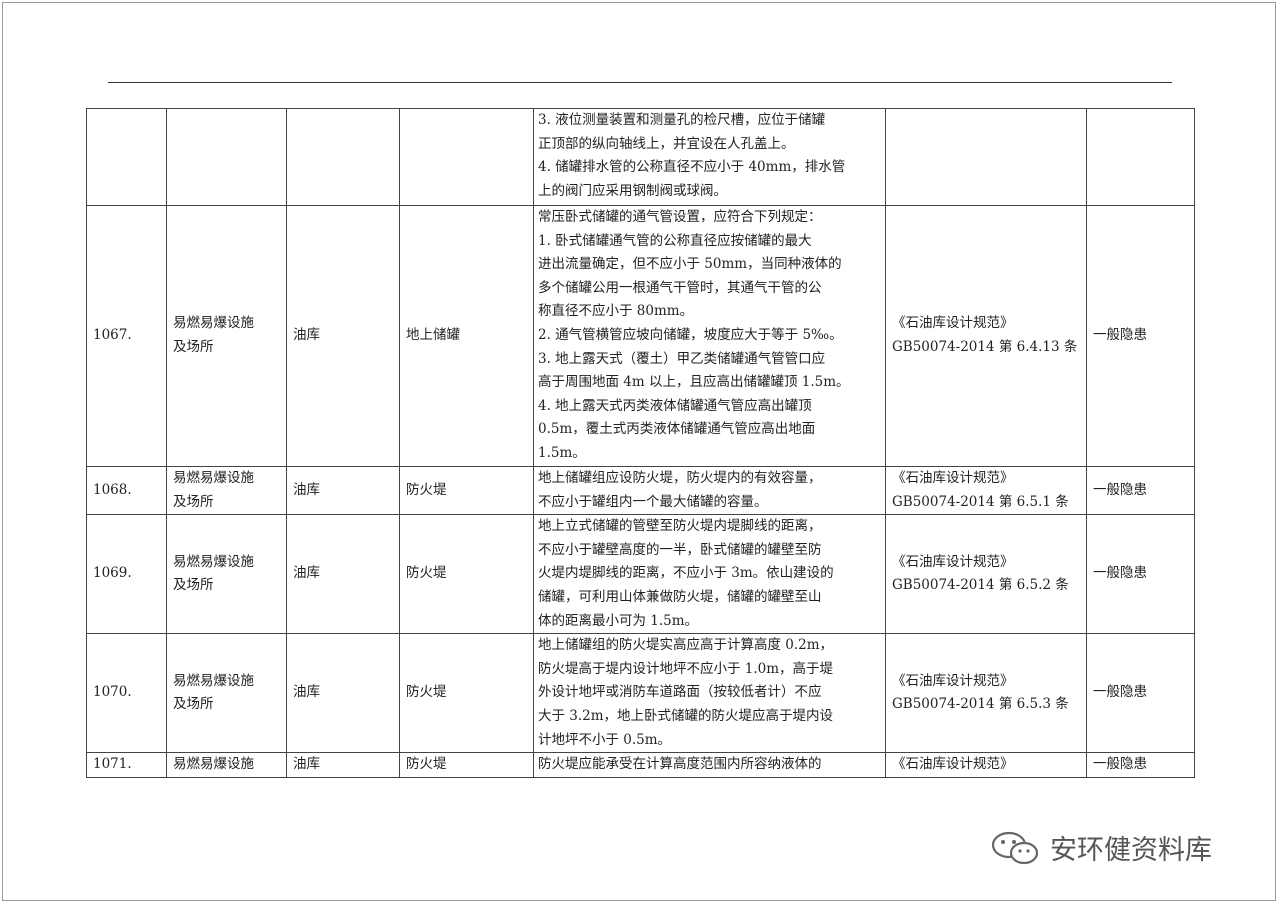 The image size is (1280, 905). What do you see at coordinates (343, 157) in the screenshot?
I see `cell-place` at bounding box center [343, 157].